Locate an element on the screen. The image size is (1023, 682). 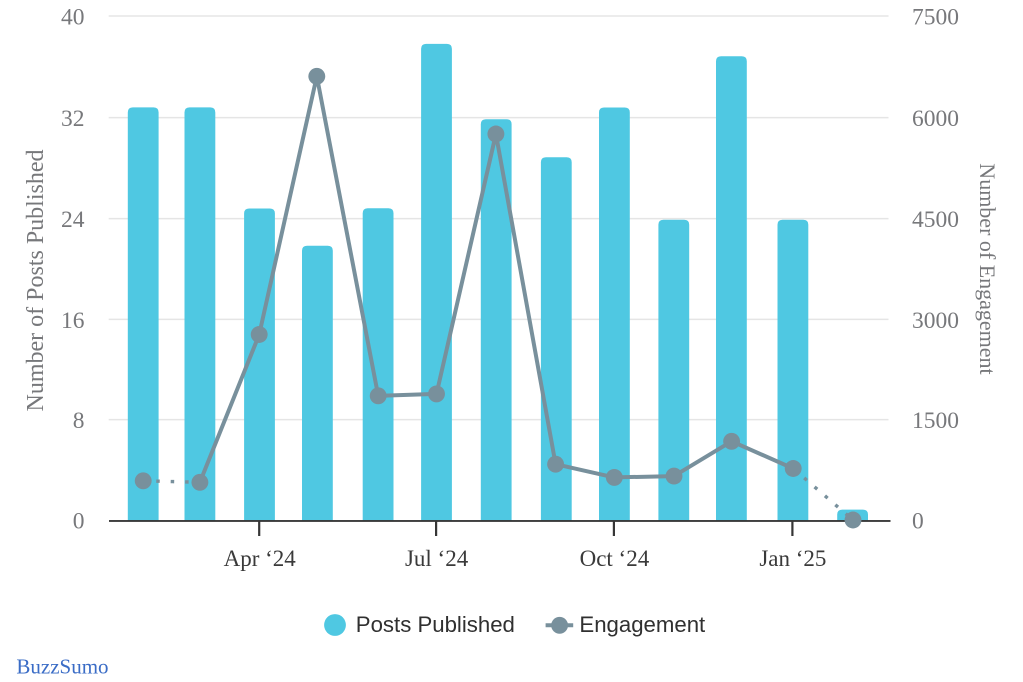
svg-text: Number of Posts Published is located at coordinates (36, 280).